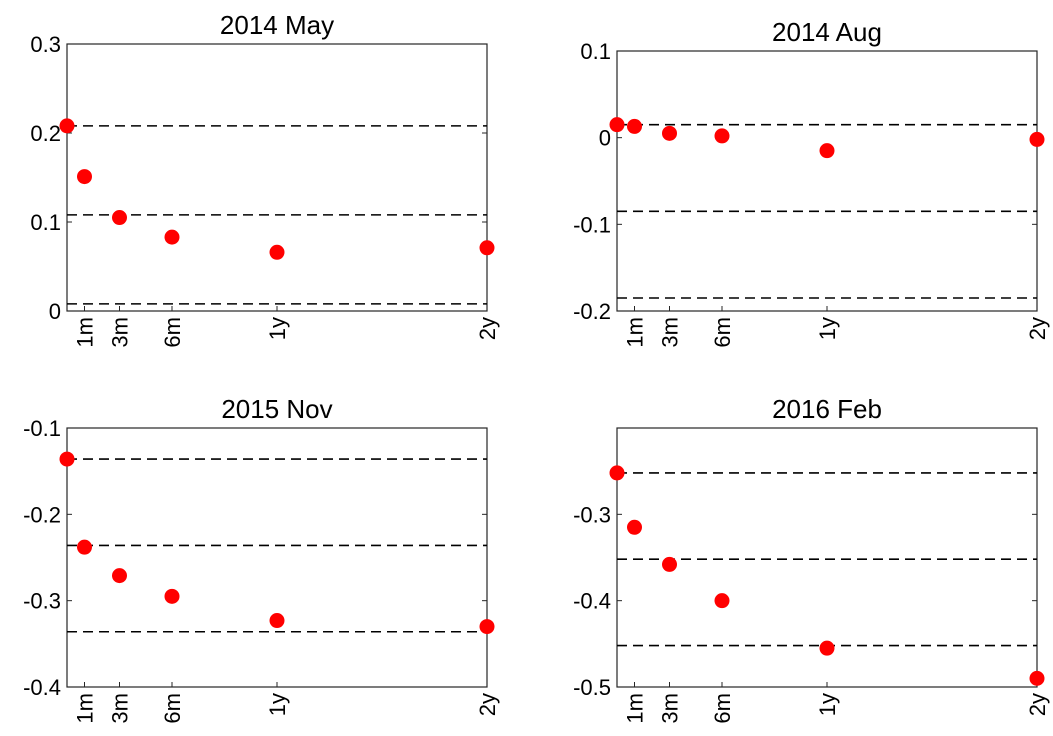 This screenshot has height=736, width=1053. Describe the element at coordinates (827, 409) in the screenshot. I see `panel-title: 2016 Feb` at that location.